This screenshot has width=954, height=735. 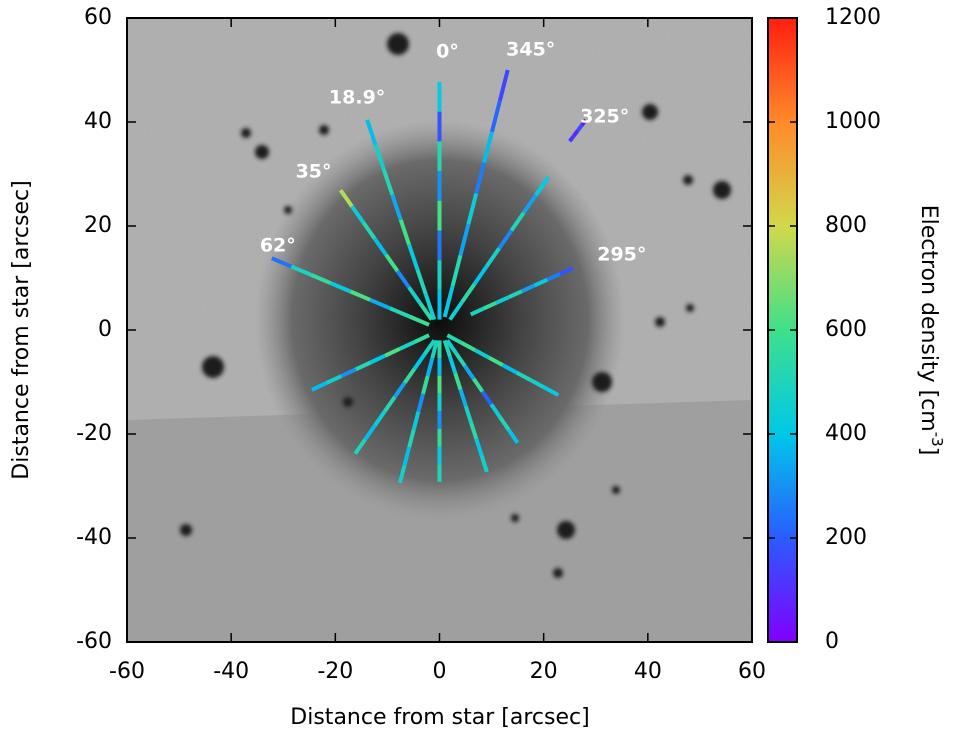 I want to click on colorbar-title-end: ], so click(x=928, y=451).